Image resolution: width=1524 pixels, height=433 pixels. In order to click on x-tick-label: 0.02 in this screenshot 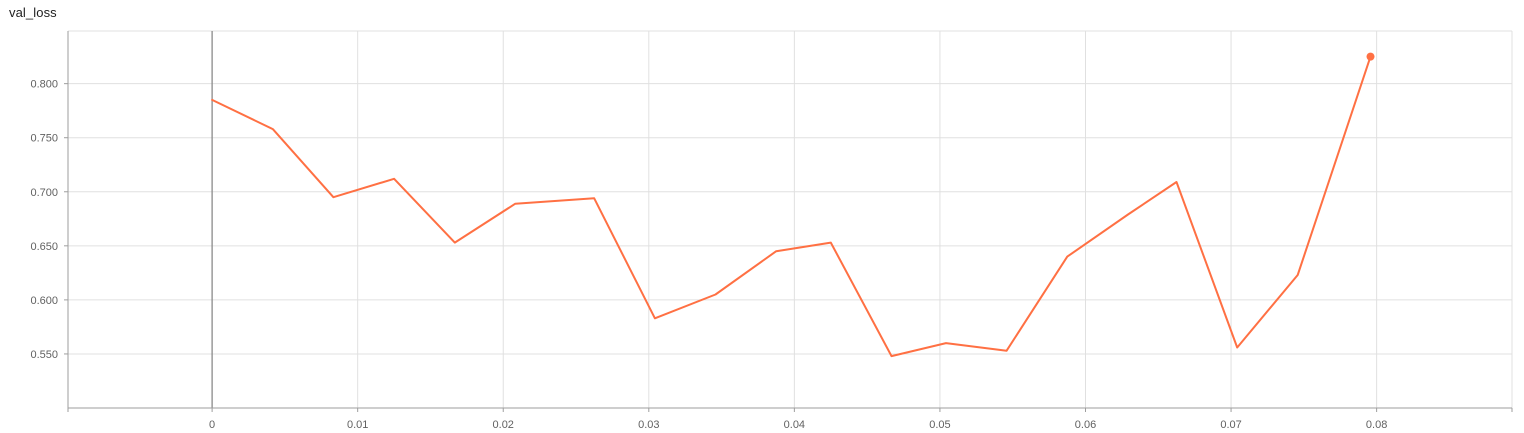, I will do `click(503, 425)`.